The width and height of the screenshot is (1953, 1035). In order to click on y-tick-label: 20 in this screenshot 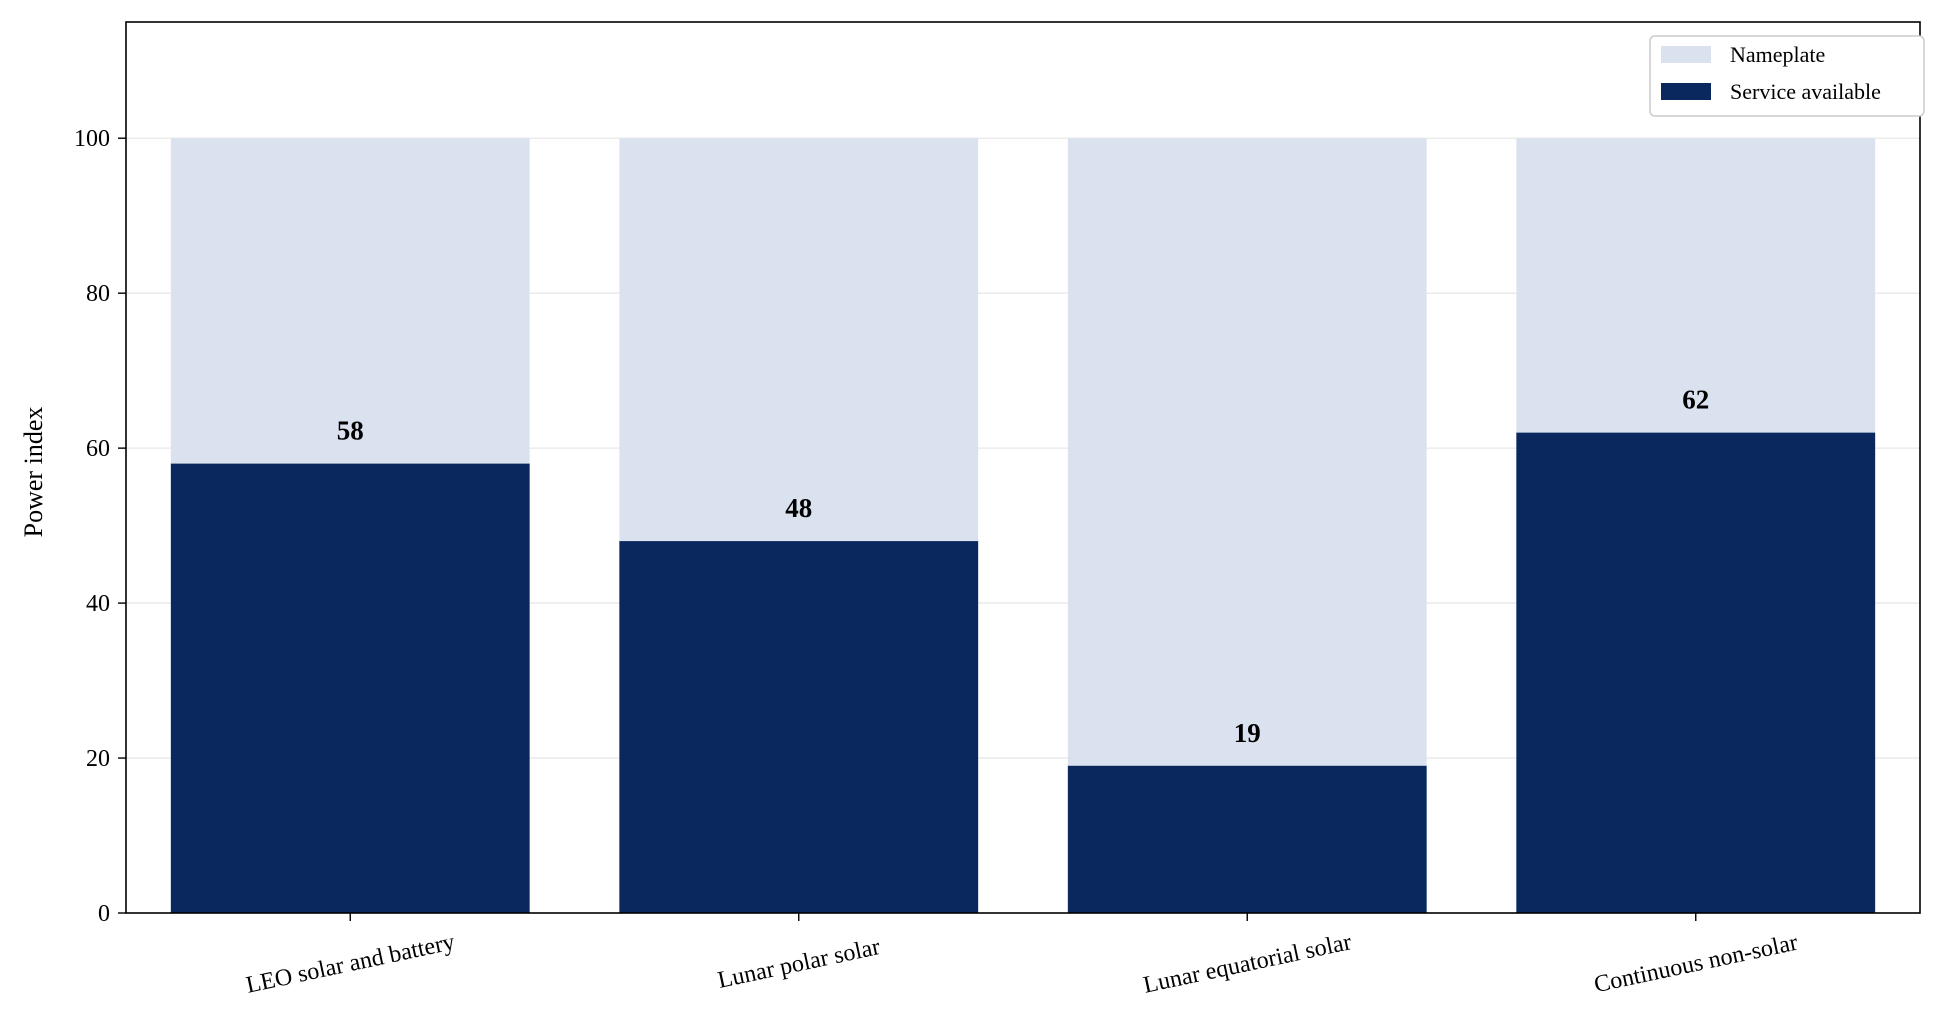, I will do `click(98, 759)`.